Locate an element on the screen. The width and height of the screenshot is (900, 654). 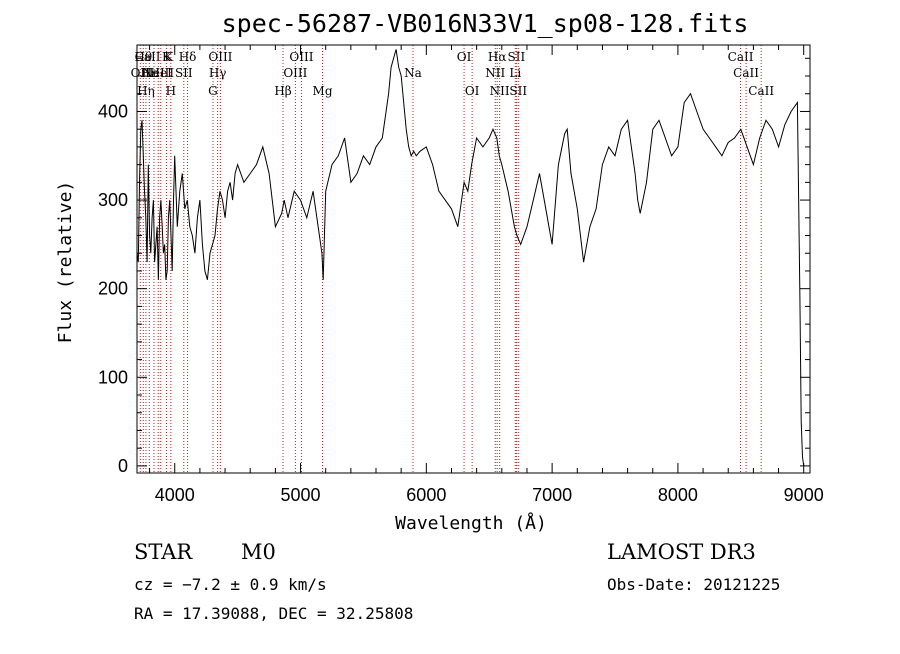
chart-title: spec-56287-VB016N33V1_sp08-128.fits is located at coordinates (485, 23).